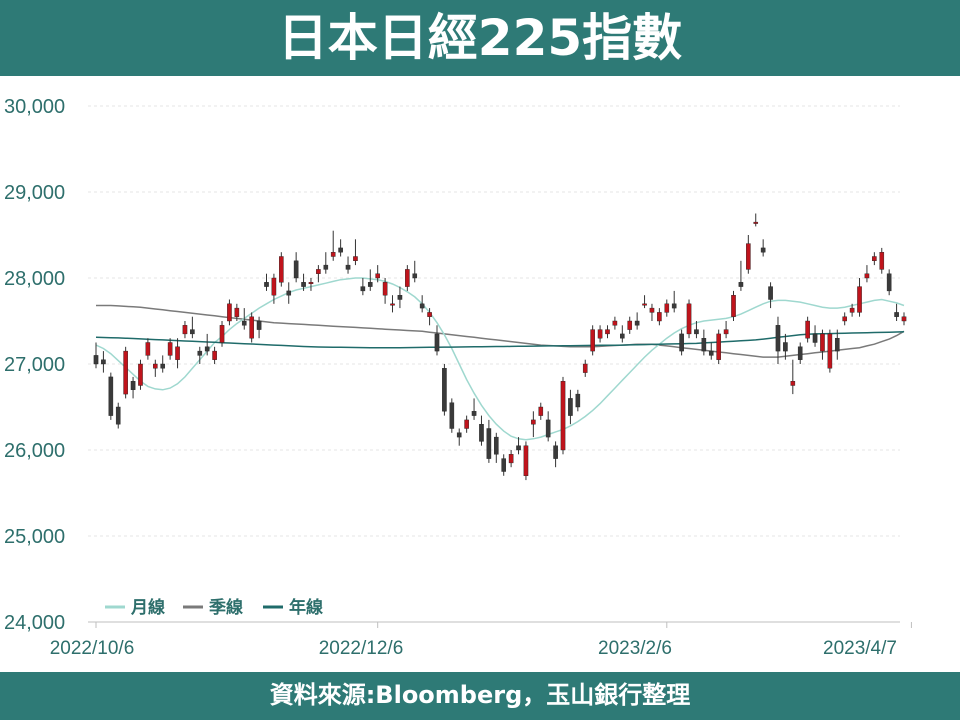  Describe the element at coordinates (480, 696) in the screenshot. I see `source-note: 資料來源:Bloomberg，玉山銀行整理` at that location.